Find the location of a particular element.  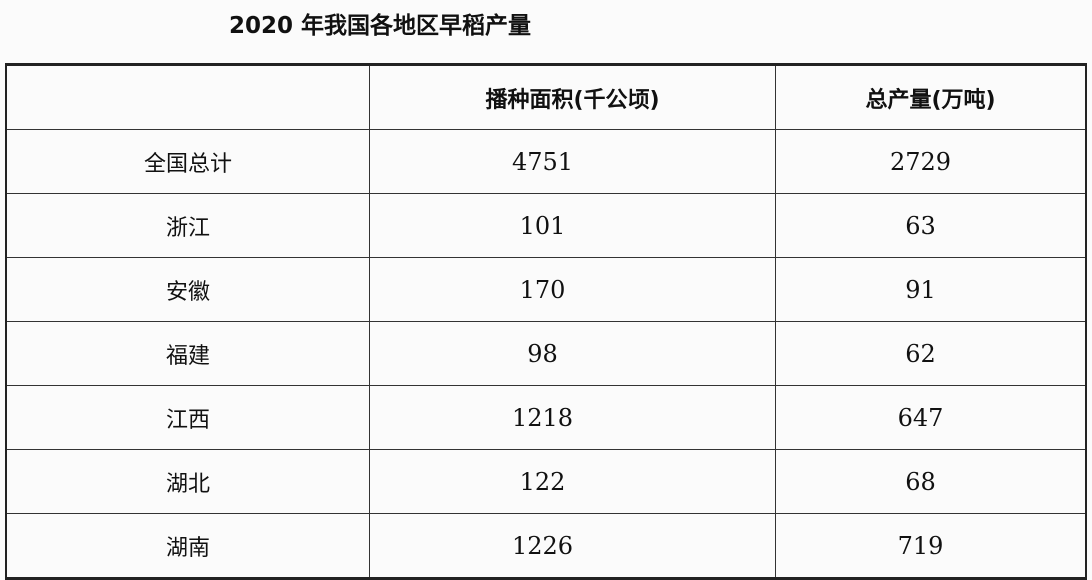

region-cell: 湖南 is located at coordinates (187, 546).